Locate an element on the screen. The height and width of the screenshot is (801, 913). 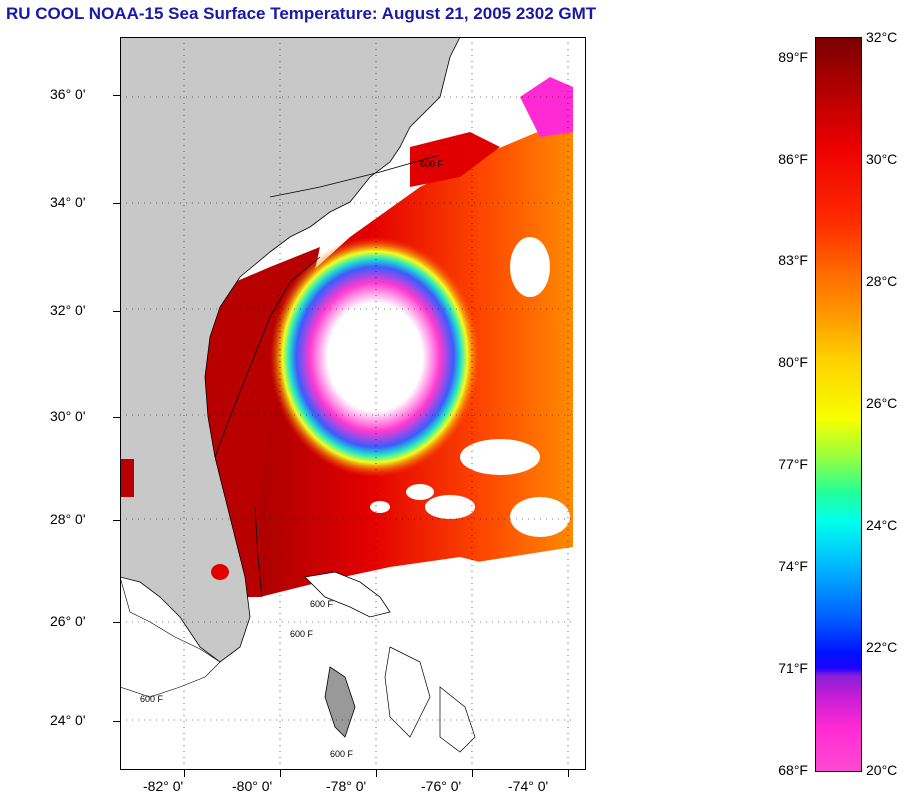
colorbar-c-label: 24°C is located at coordinates (882, 525).